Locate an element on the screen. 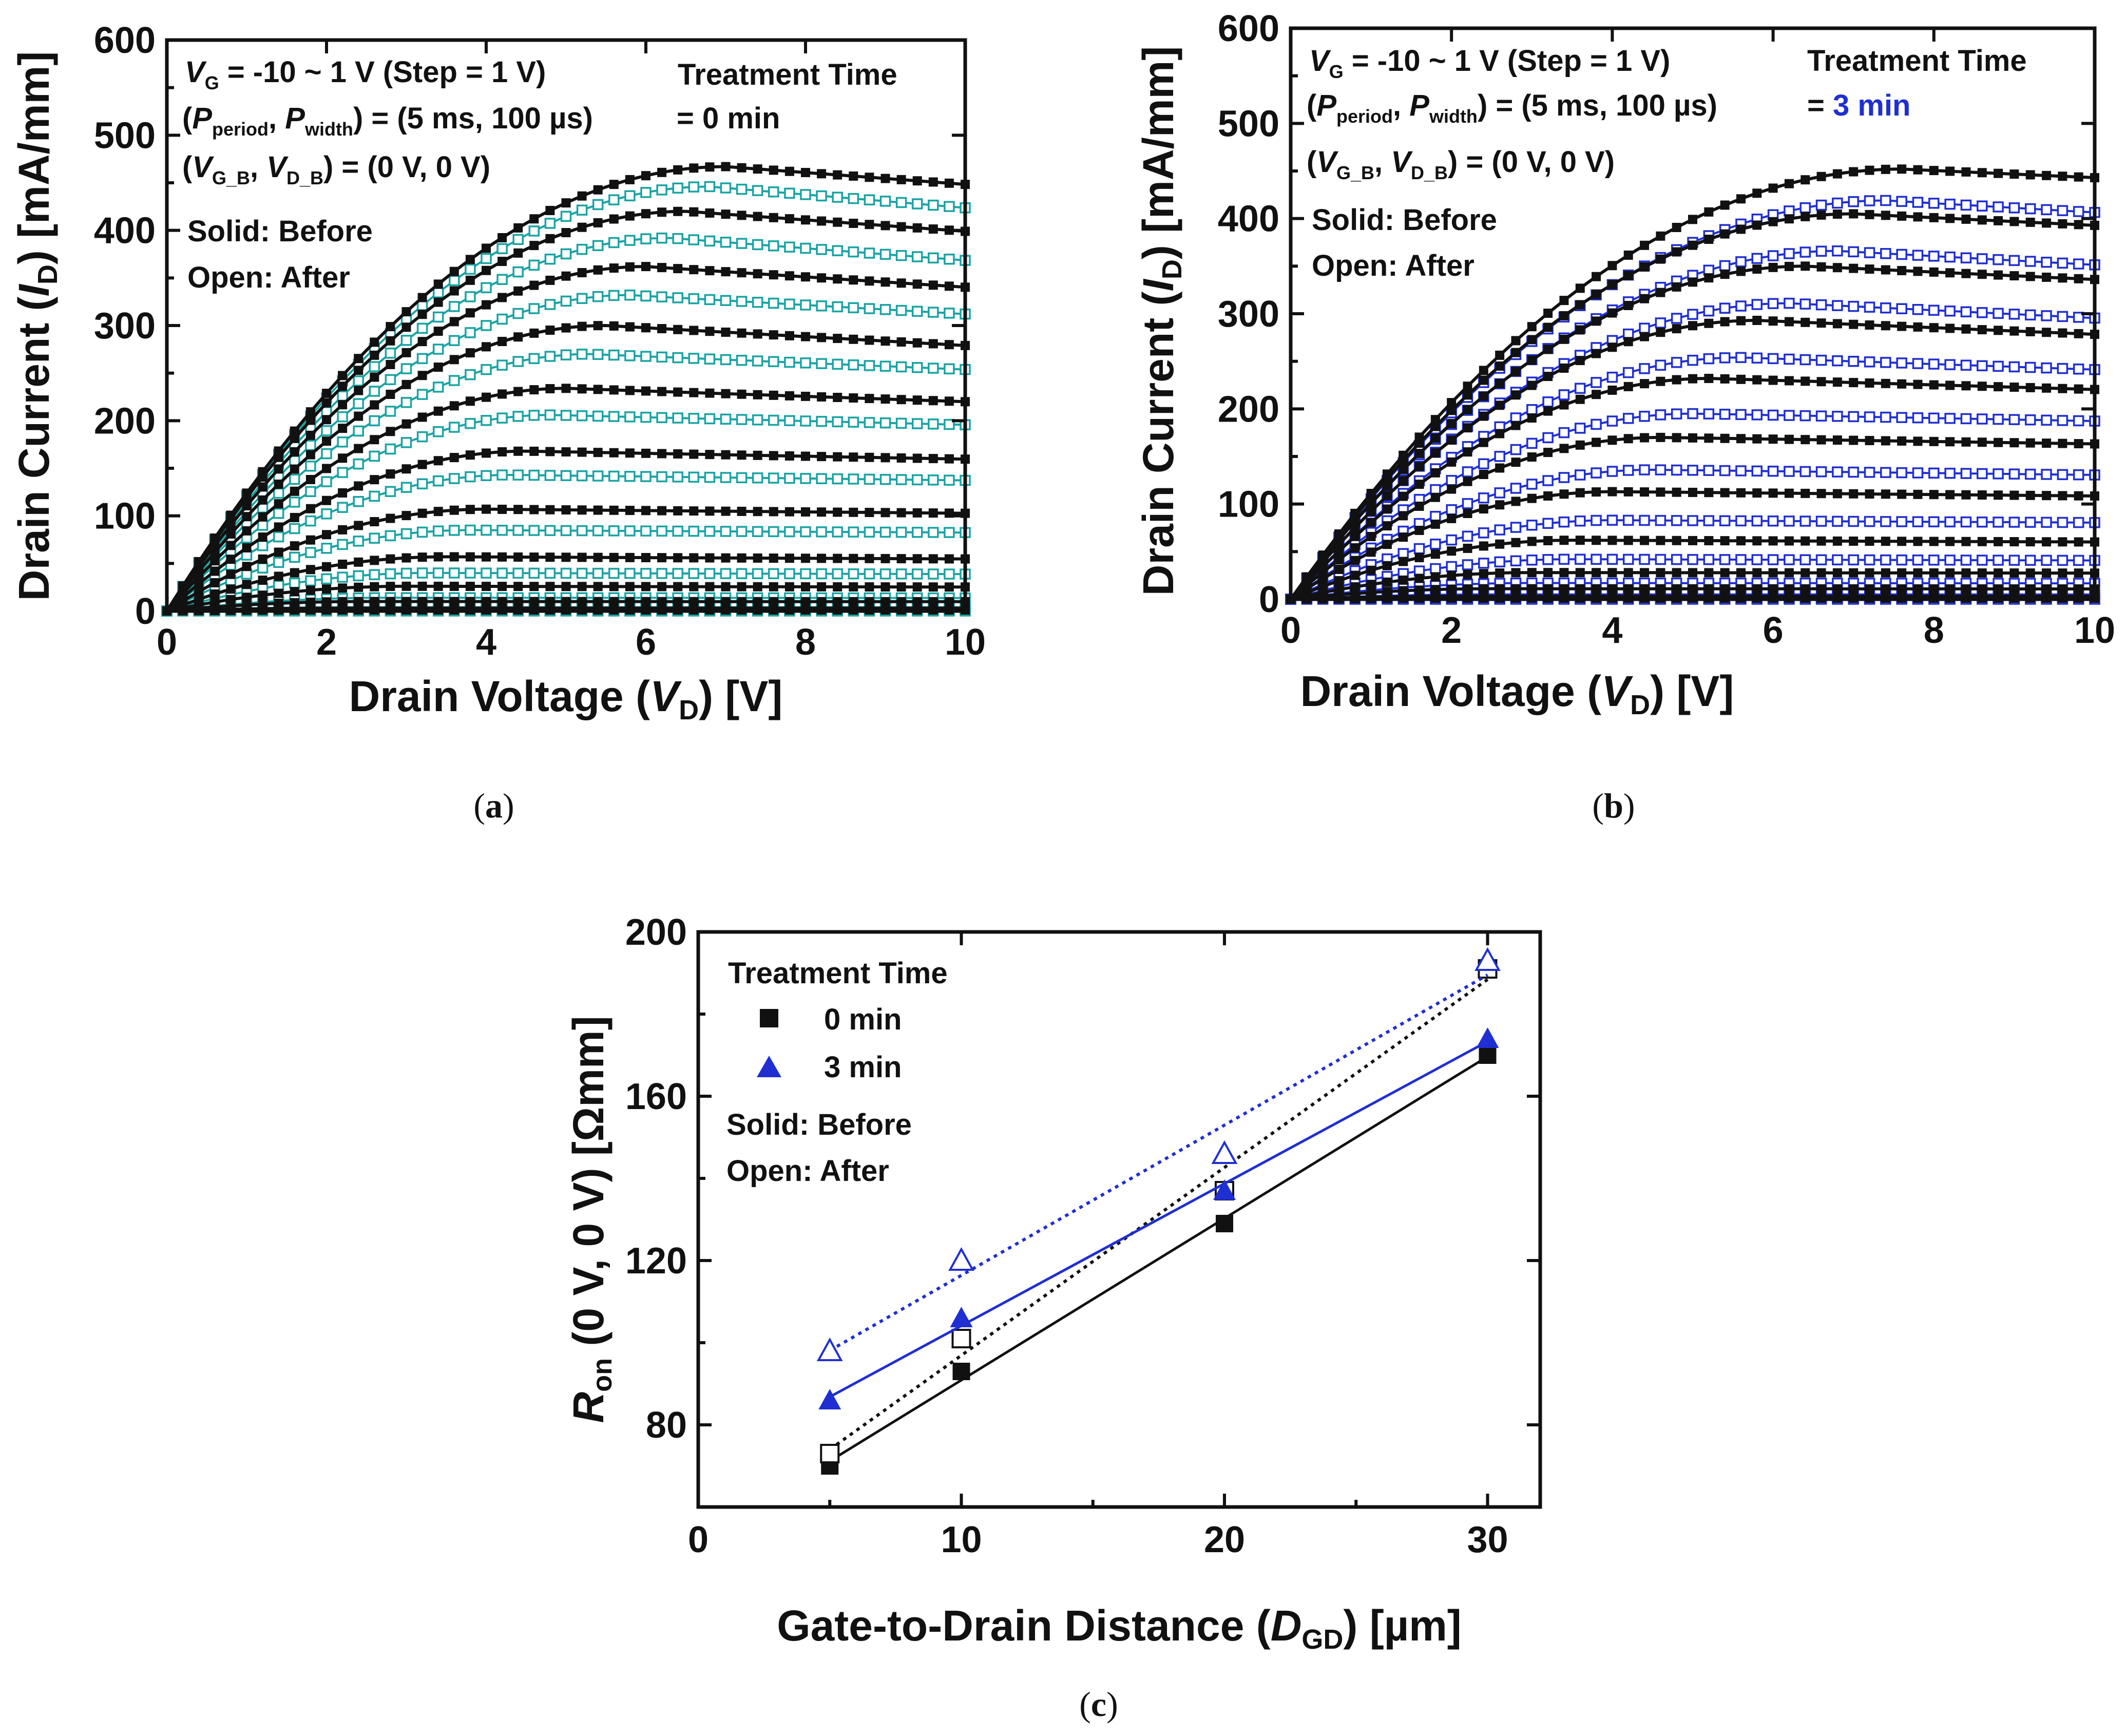  x-tick-label: 0 is located at coordinates (698, 1539).